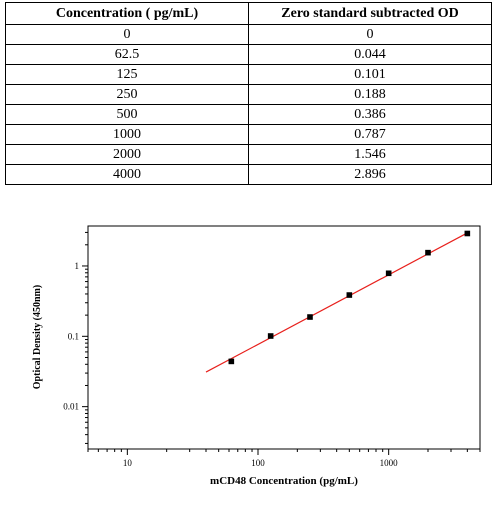 This screenshot has width=501, height=520. I want to click on y-tick-label: 1, so click(77, 266).